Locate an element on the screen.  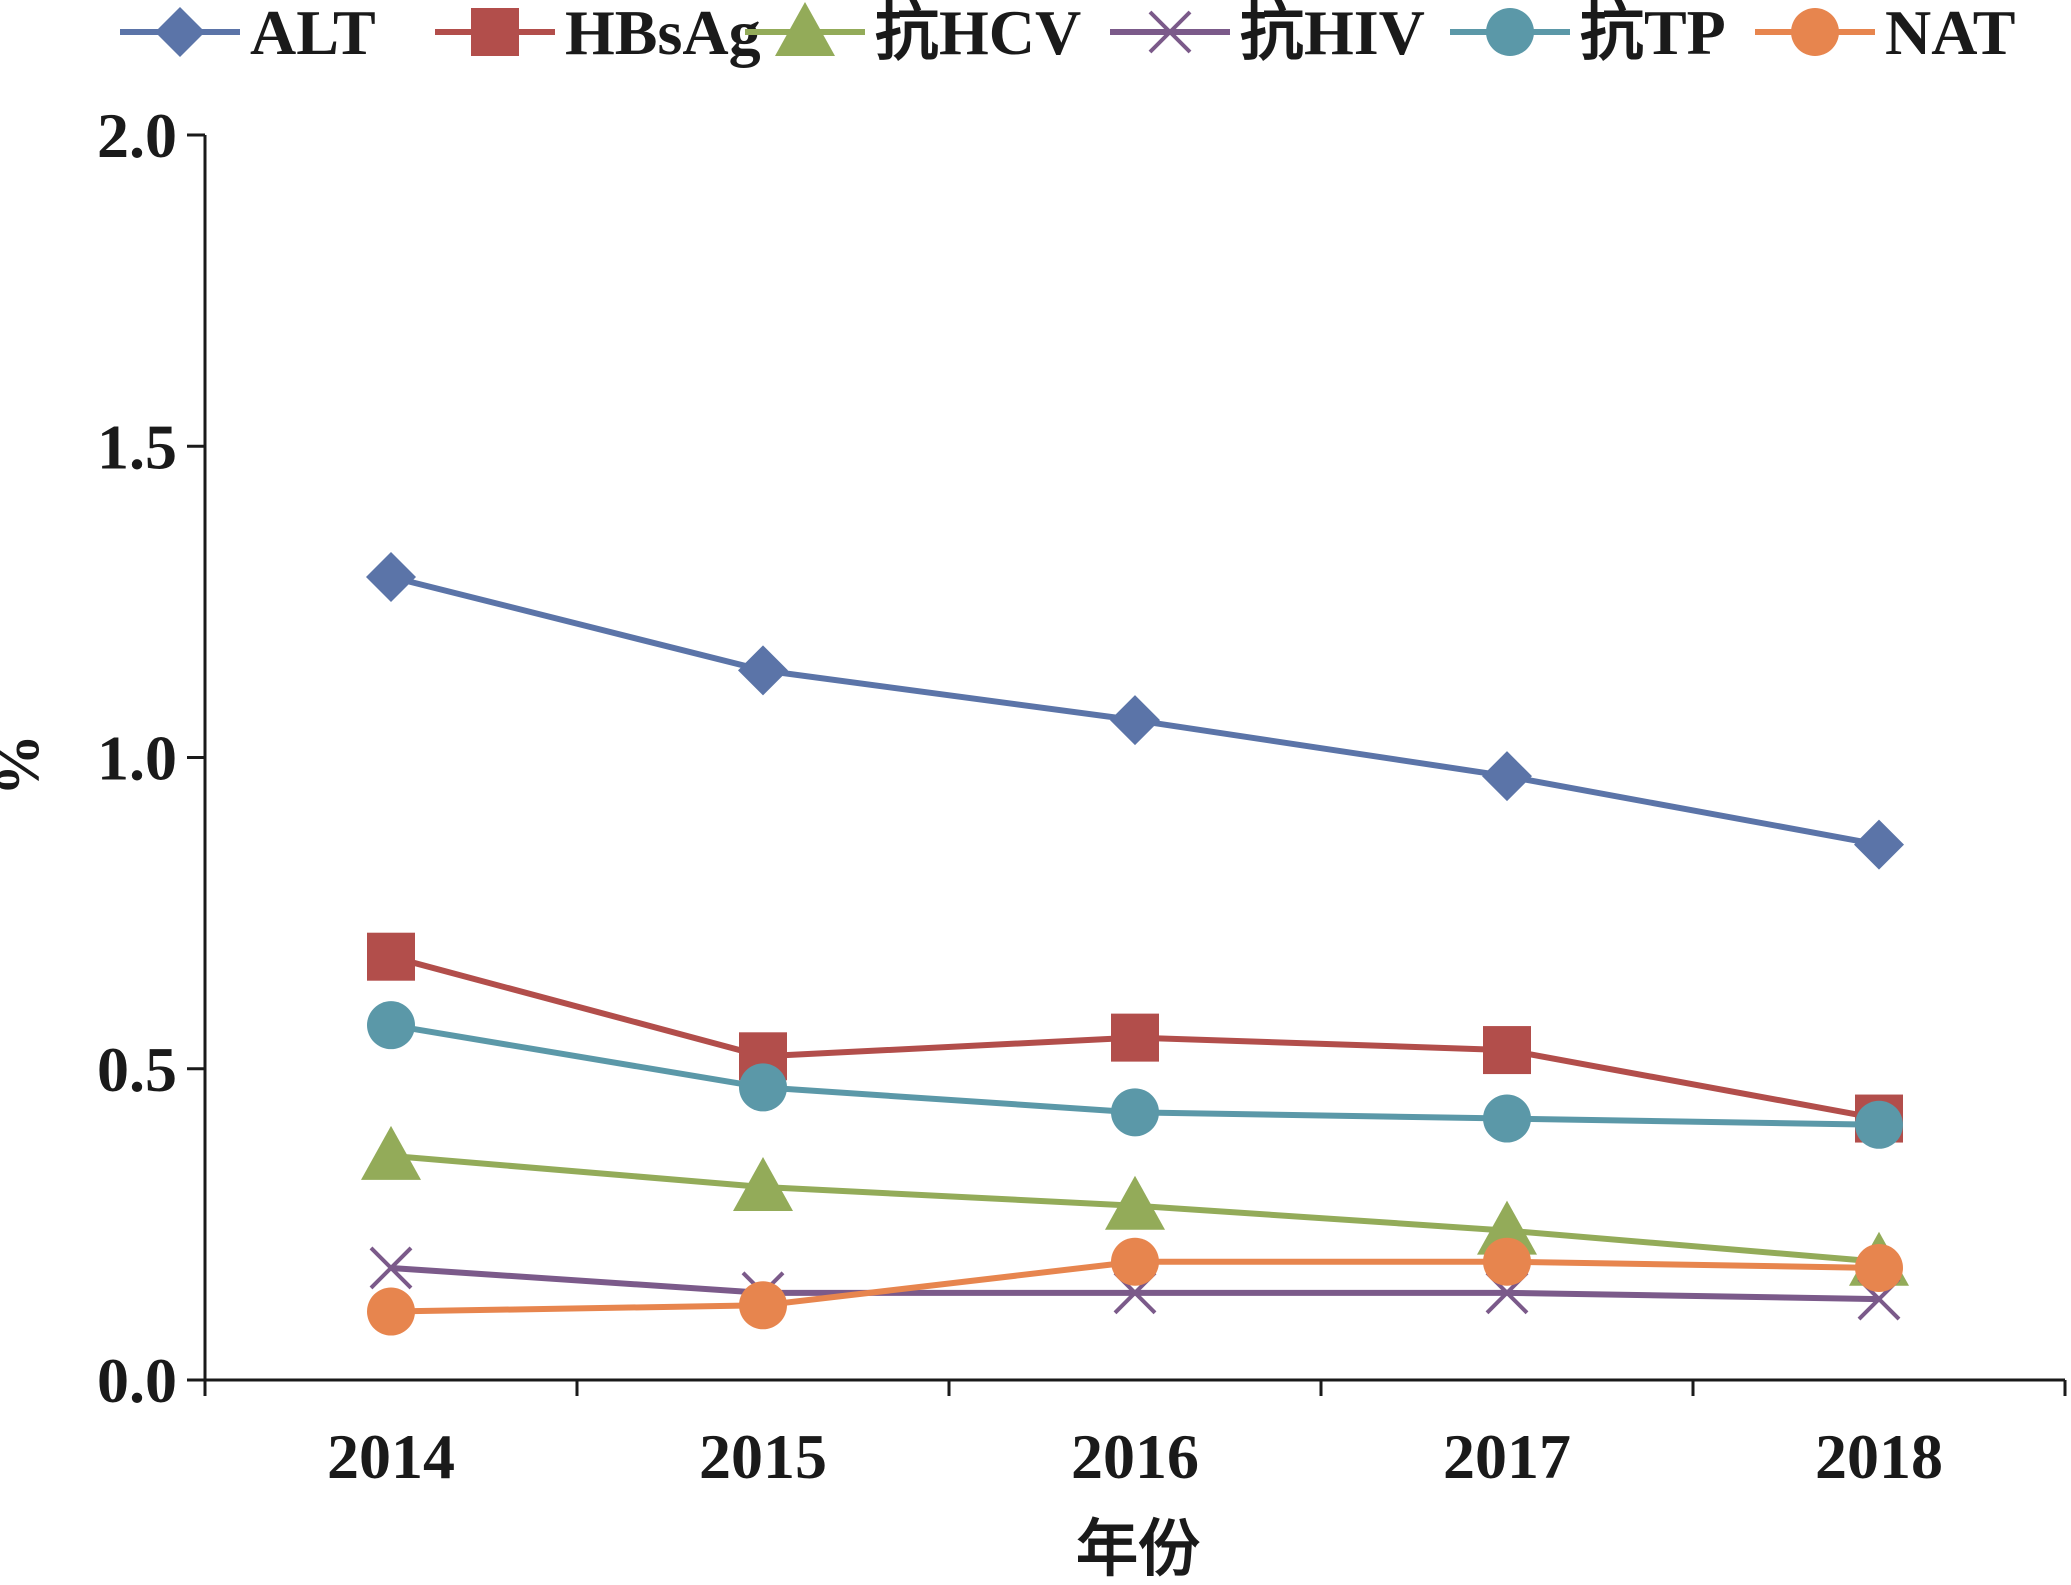
x-tick-label: 2017 is located at coordinates (1507, 1456).